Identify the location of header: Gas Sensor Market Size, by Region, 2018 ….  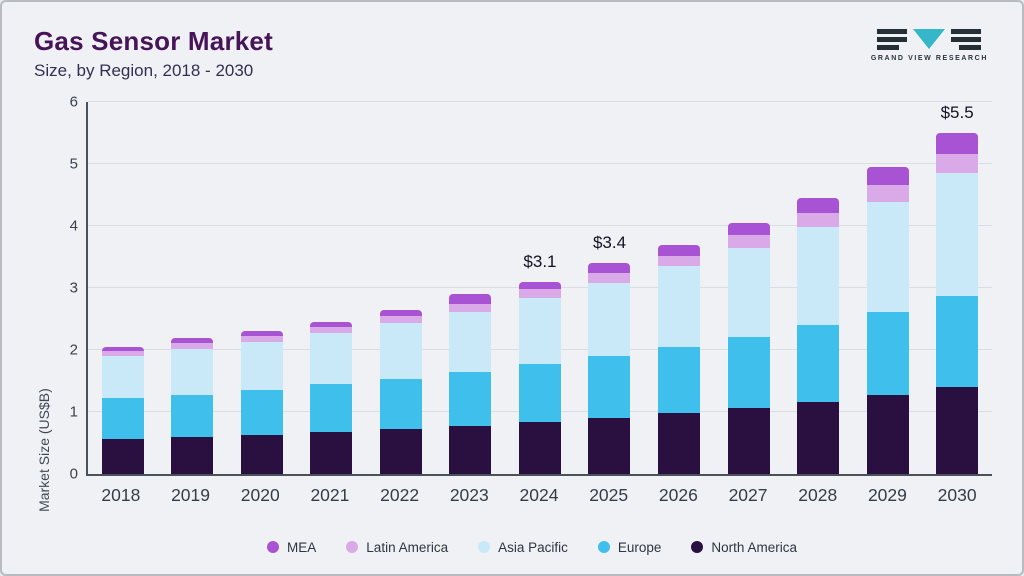
(512, 56).